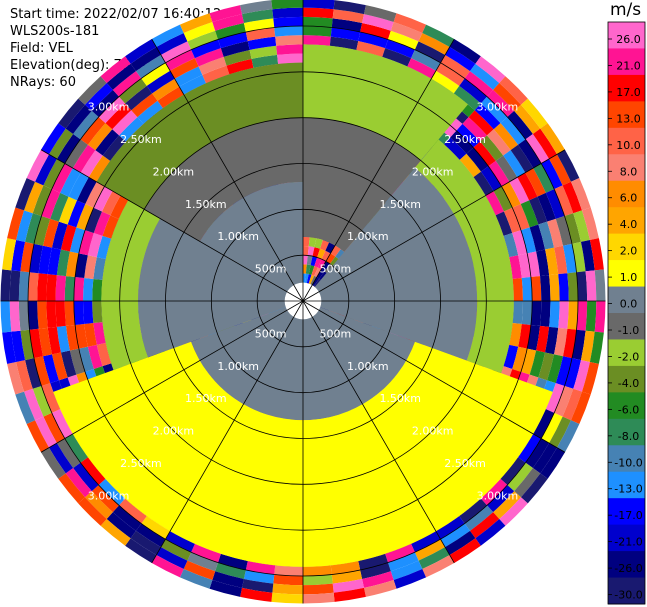  Describe the element at coordinates (434, 225) in the screenshot. I see `azimuth-spoke` at that location.